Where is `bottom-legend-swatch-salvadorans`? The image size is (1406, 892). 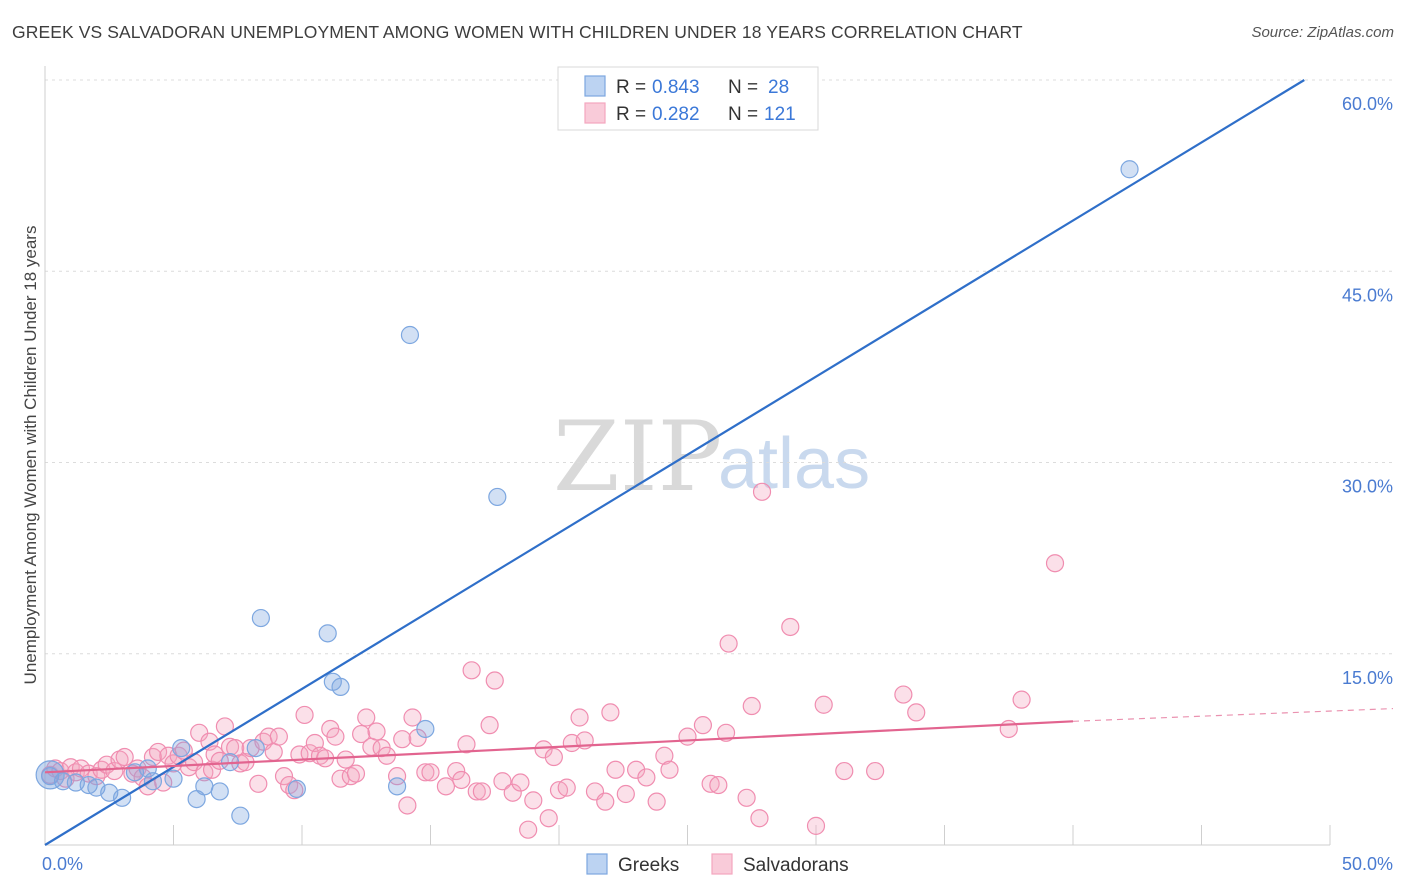
bottom-legend-swatch-salvadorans is located at coordinates (722, 864).